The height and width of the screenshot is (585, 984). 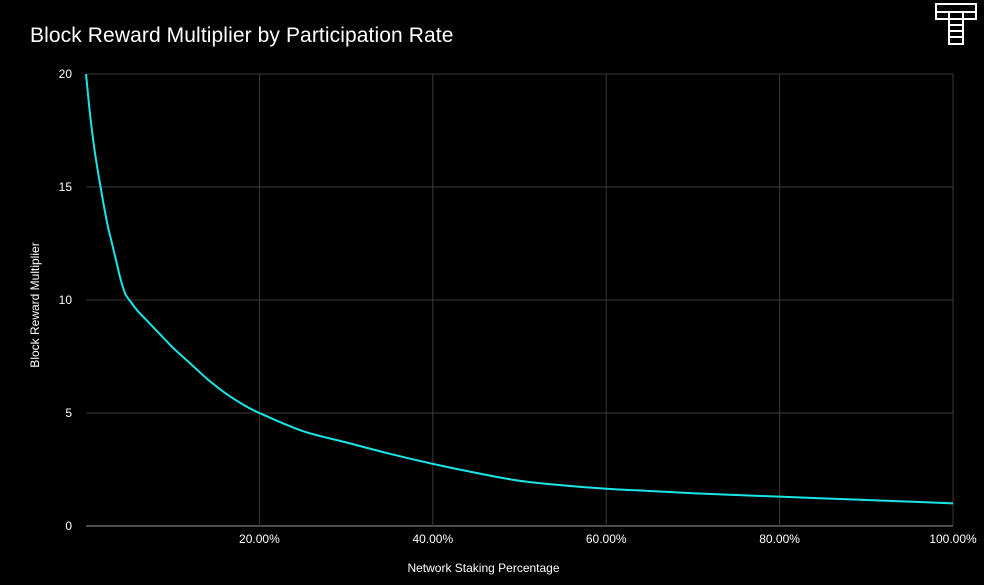 What do you see at coordinates (606, 539) in the screenshot?
I see `x-tick-label: 60.00%` at bounding box center [606, 539].